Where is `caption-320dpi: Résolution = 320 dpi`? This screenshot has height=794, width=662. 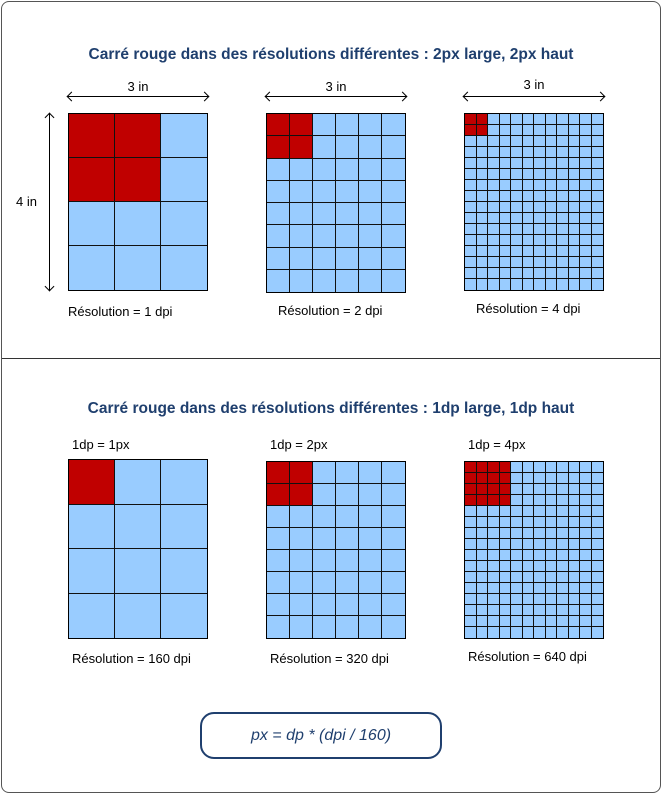 caption-320dpi: Résolution = 320 dpi is located at coordinates (329, 658).